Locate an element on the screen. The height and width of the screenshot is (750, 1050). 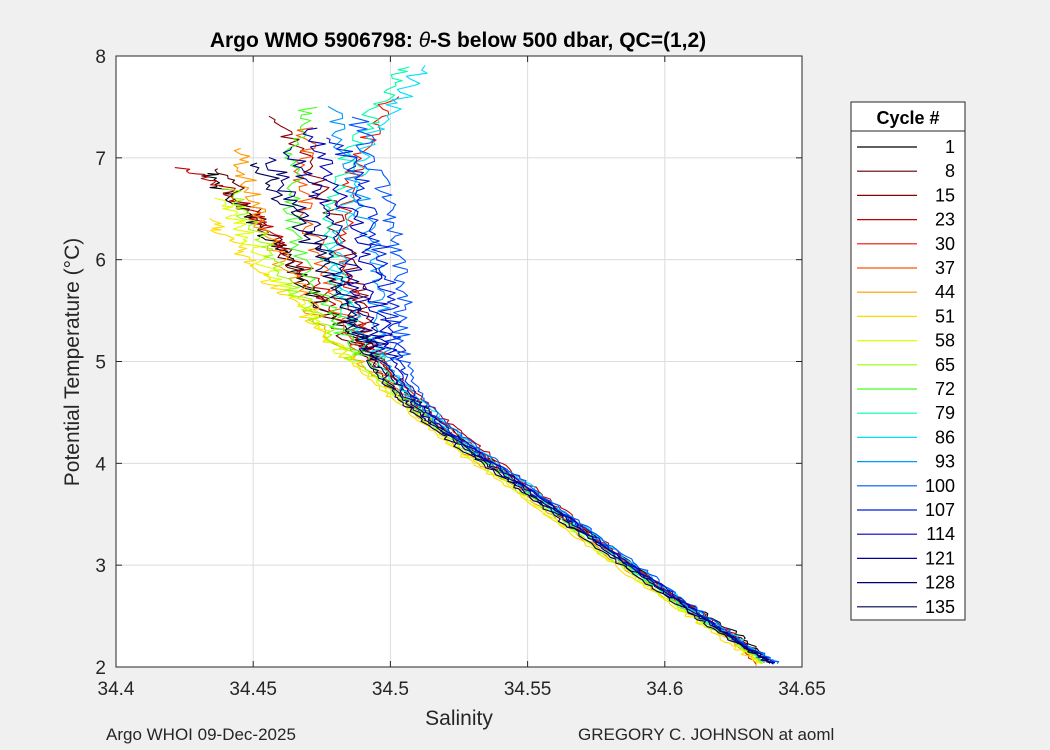
x-tick-label: 34.55 is located at coordinates (528, 689).